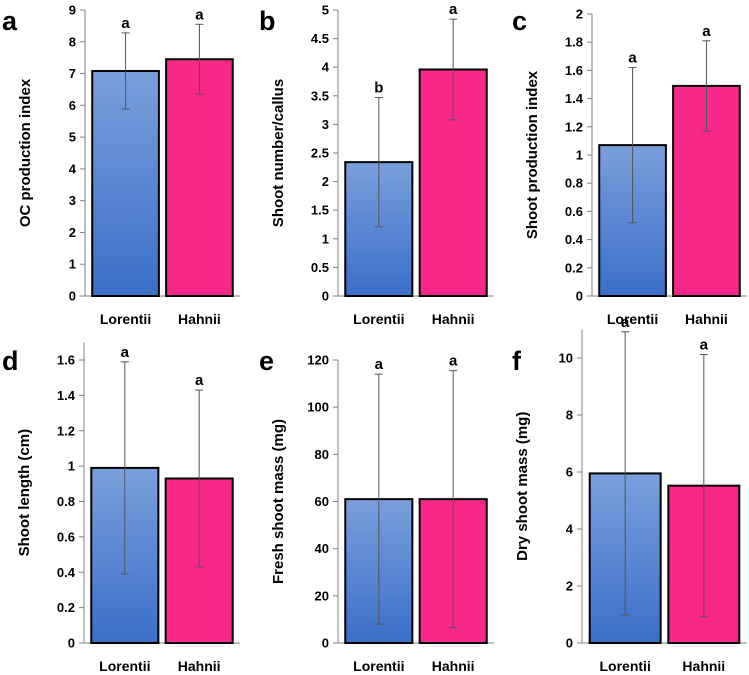  I want to click on panel-letter: b, so click(267, 21).